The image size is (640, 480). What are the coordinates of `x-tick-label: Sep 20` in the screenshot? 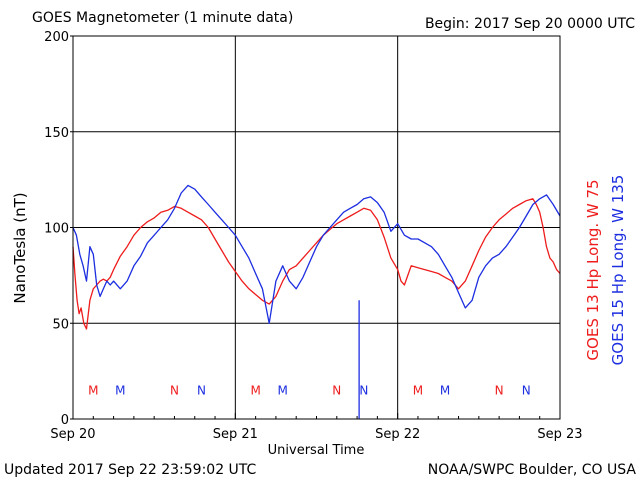 It's located at (72, 434).